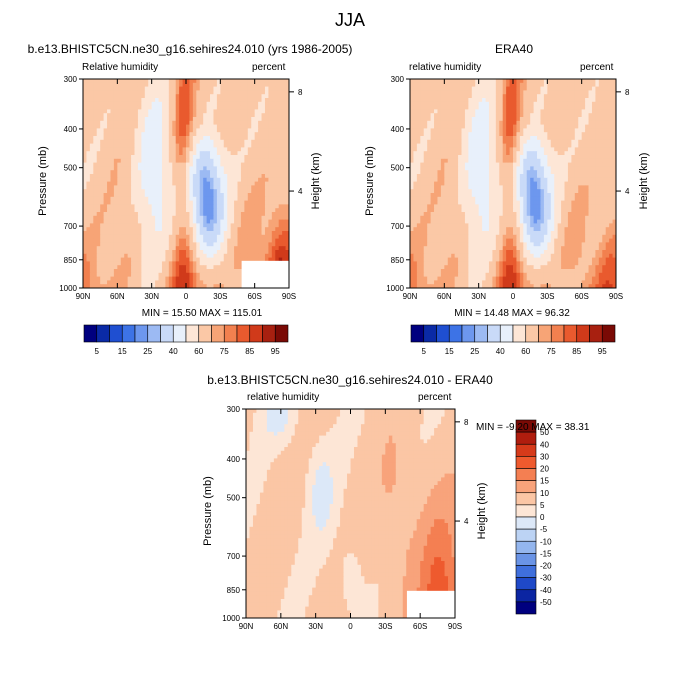  I want to click on colorbar-label: -10, so click(546, 541).